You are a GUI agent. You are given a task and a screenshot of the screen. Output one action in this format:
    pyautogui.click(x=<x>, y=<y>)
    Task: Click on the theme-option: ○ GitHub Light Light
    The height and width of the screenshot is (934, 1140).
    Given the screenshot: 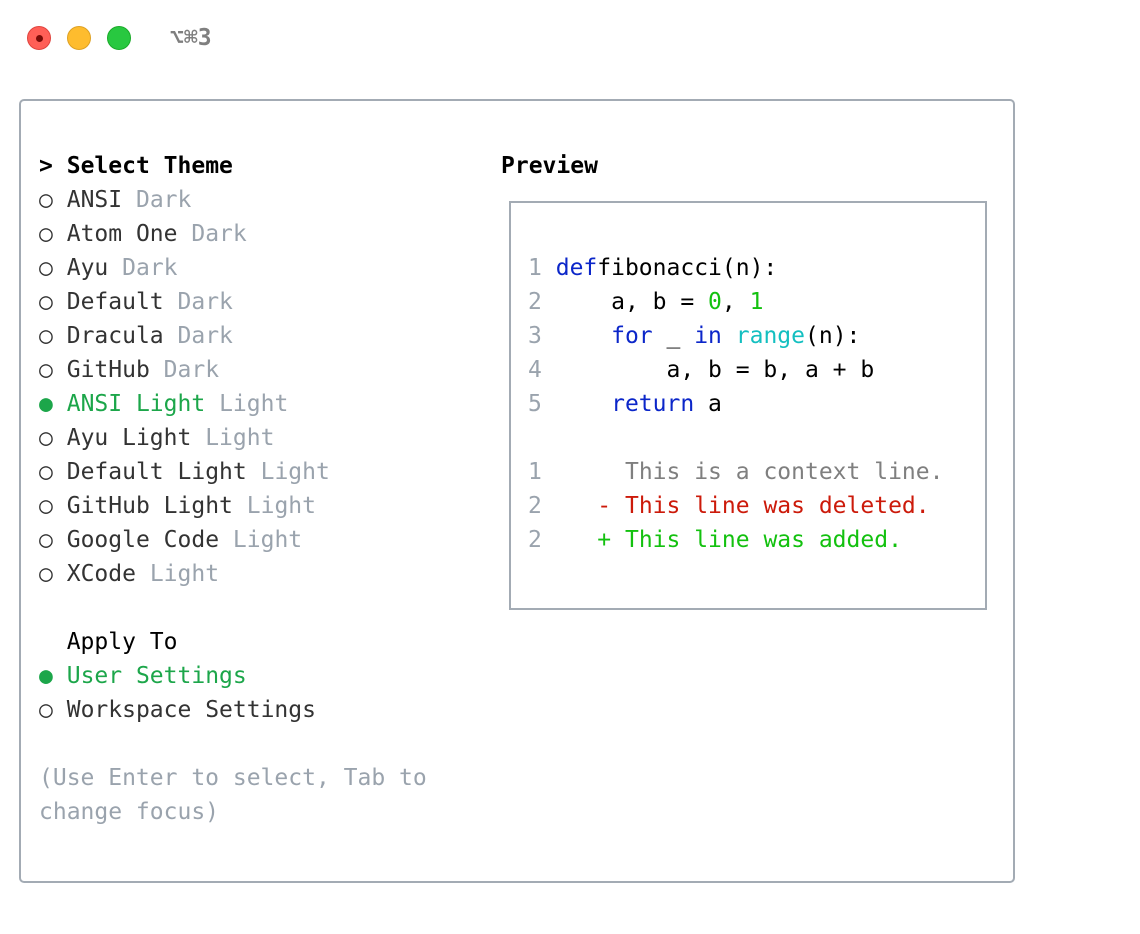 What is the action you would take?
    pyautogui.click(x=177, y=506)
    